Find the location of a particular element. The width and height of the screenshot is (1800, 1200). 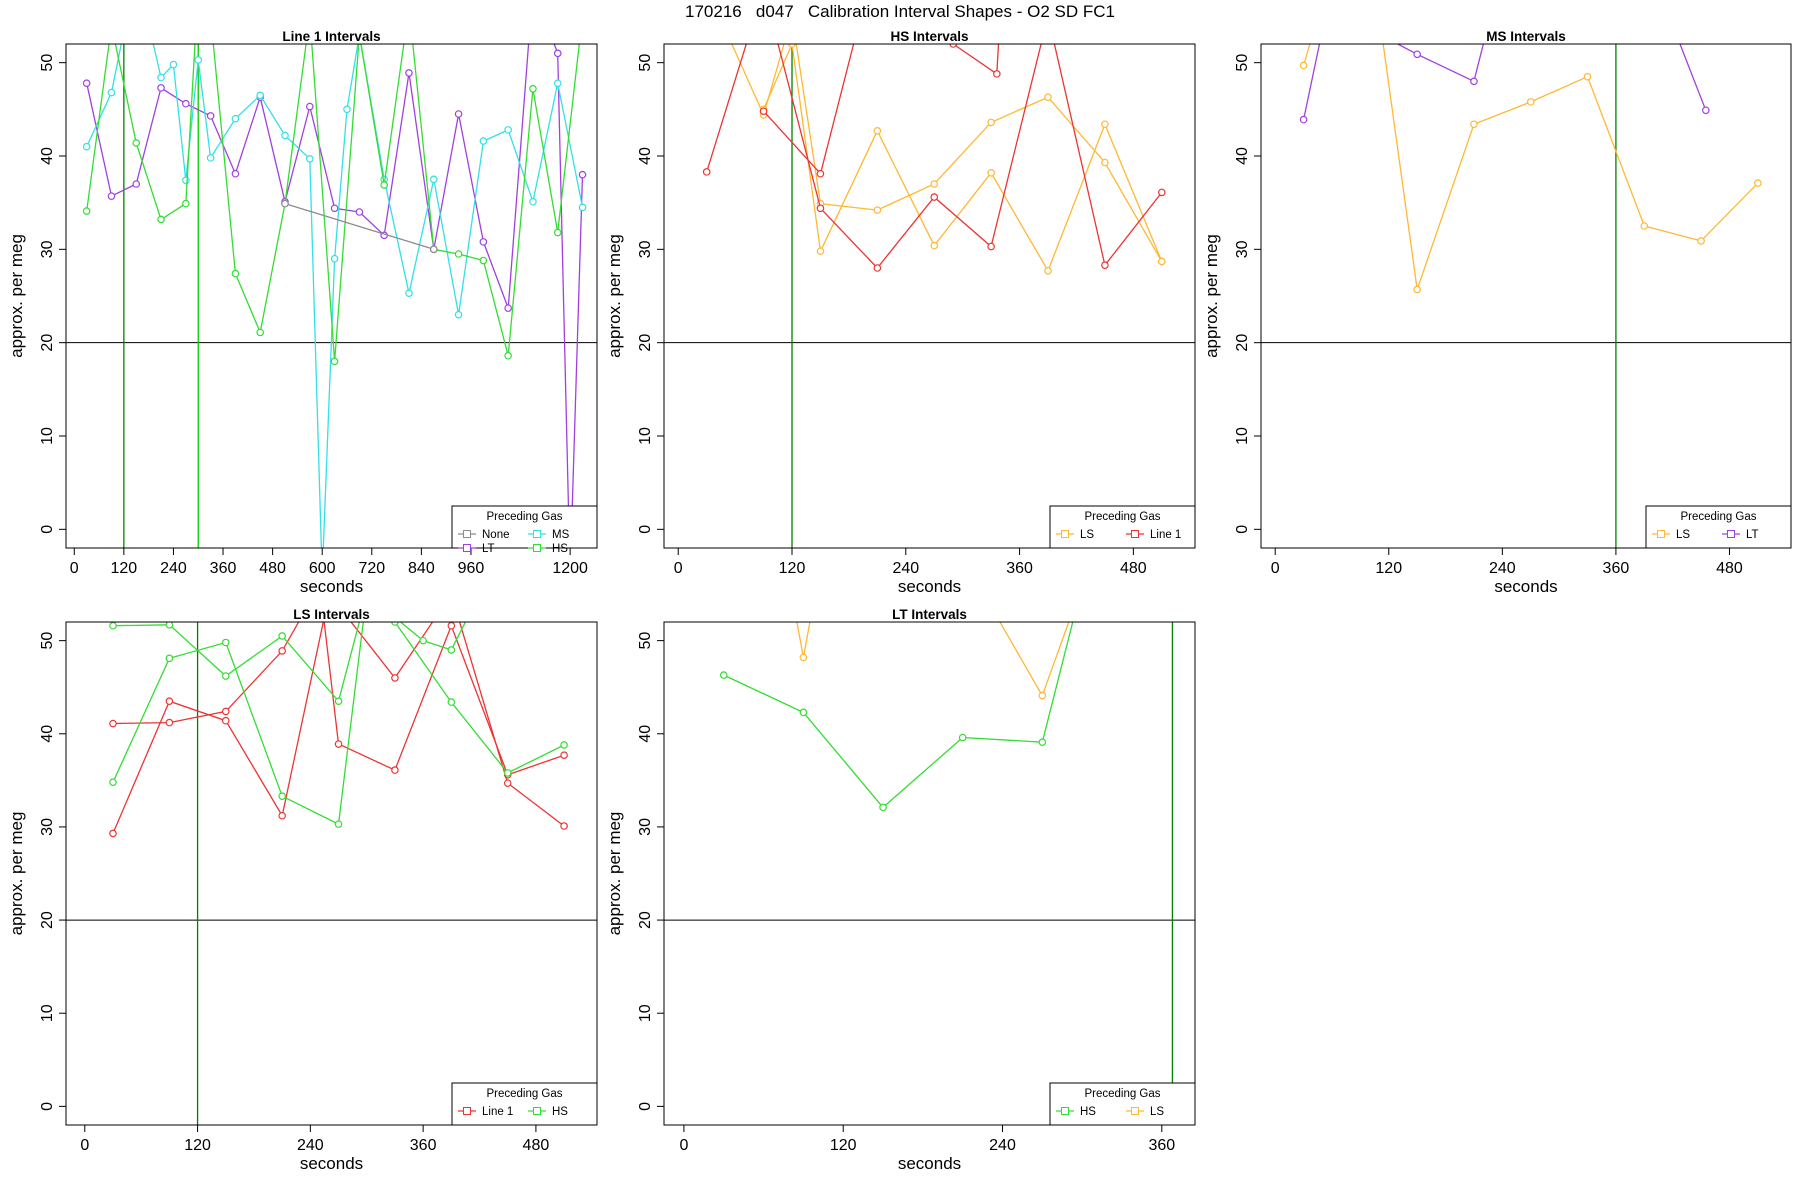

series-ls is located at coordinates (1034, 661).